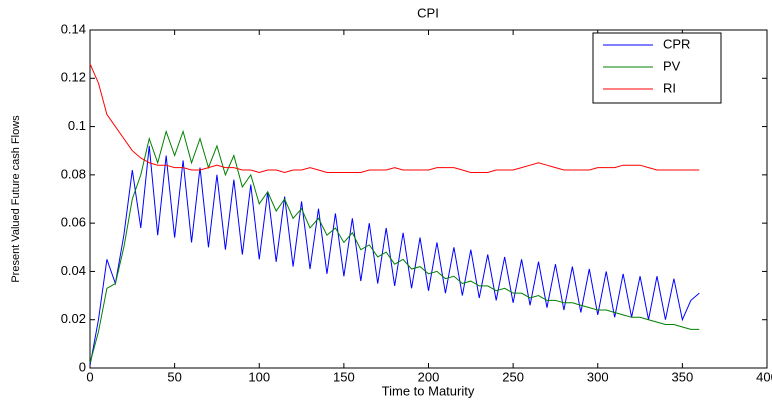 The width and height of the screenshot is (772, 400). Describe the element at coordinates (344, 376) in the screenshot. I see `x-tick-label: 150` at that location.